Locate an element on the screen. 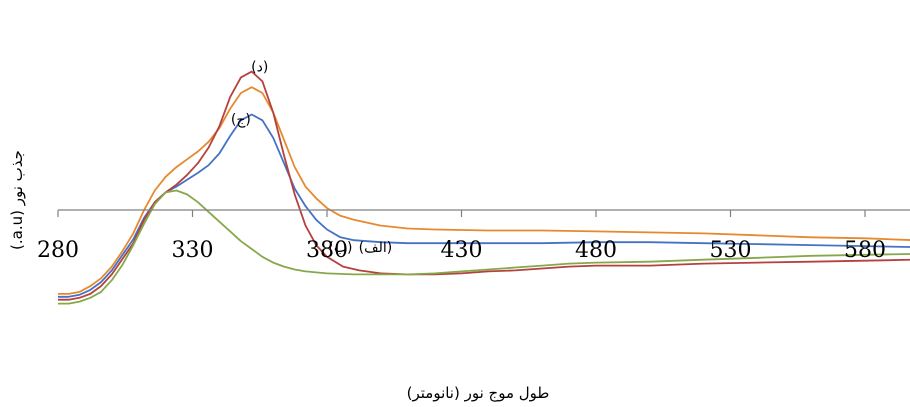  x-tick-label: 430 is located at coordinates (462, 250).